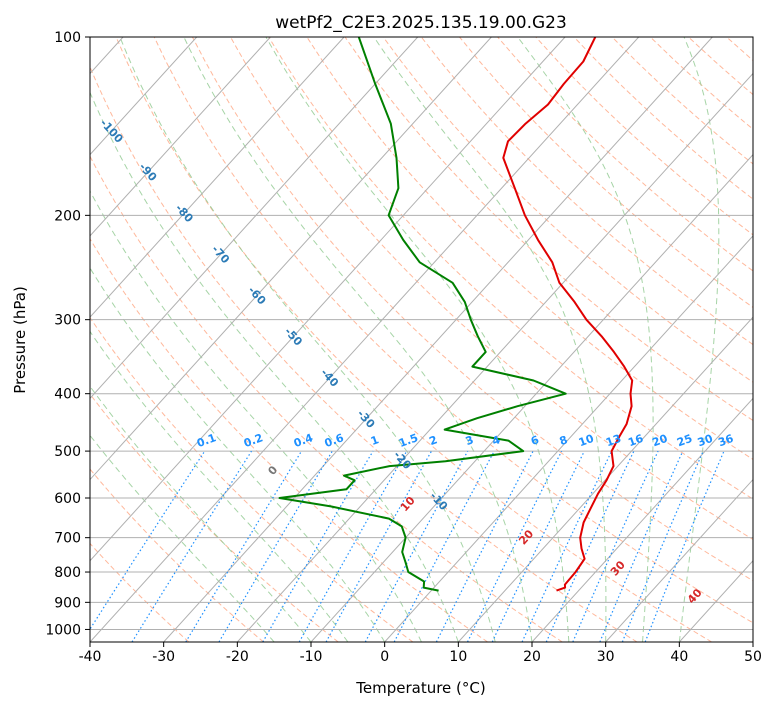  Describe the element at coordinates (408, 440) in the screenshot. I see `mixing-ratio-label: 1.5` at that location.